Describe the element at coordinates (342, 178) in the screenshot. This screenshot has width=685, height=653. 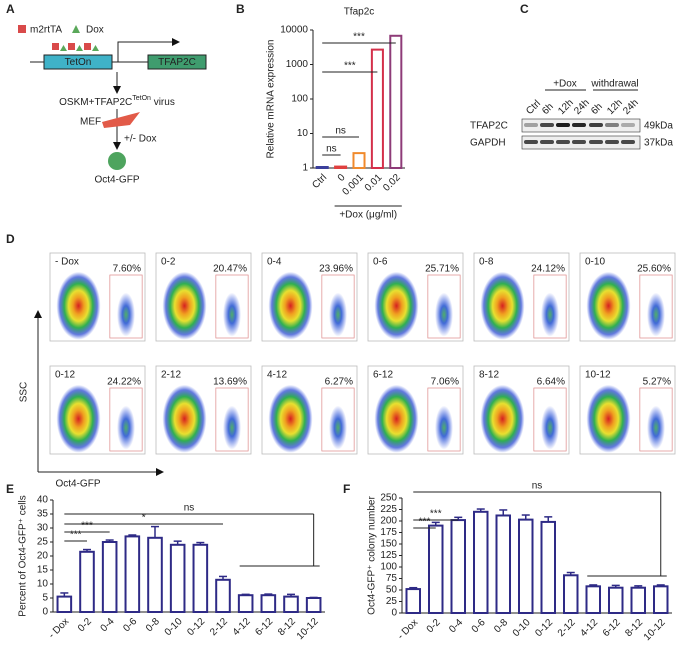
I see `x-tick-label: 0` at that location.